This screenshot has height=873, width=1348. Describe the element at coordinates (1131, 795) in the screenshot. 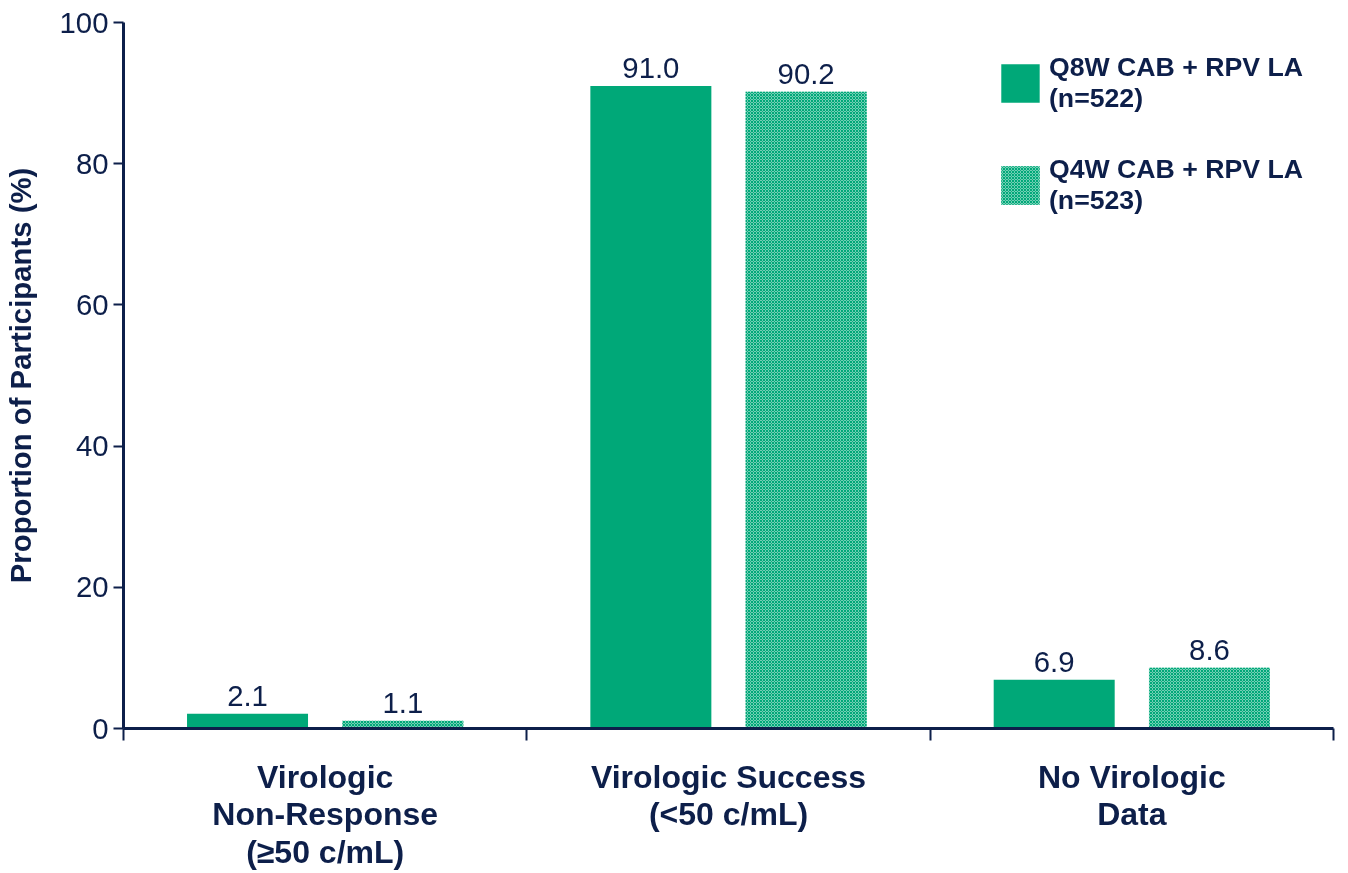

I see `x-tick-label: No Virologic Data` at that location.